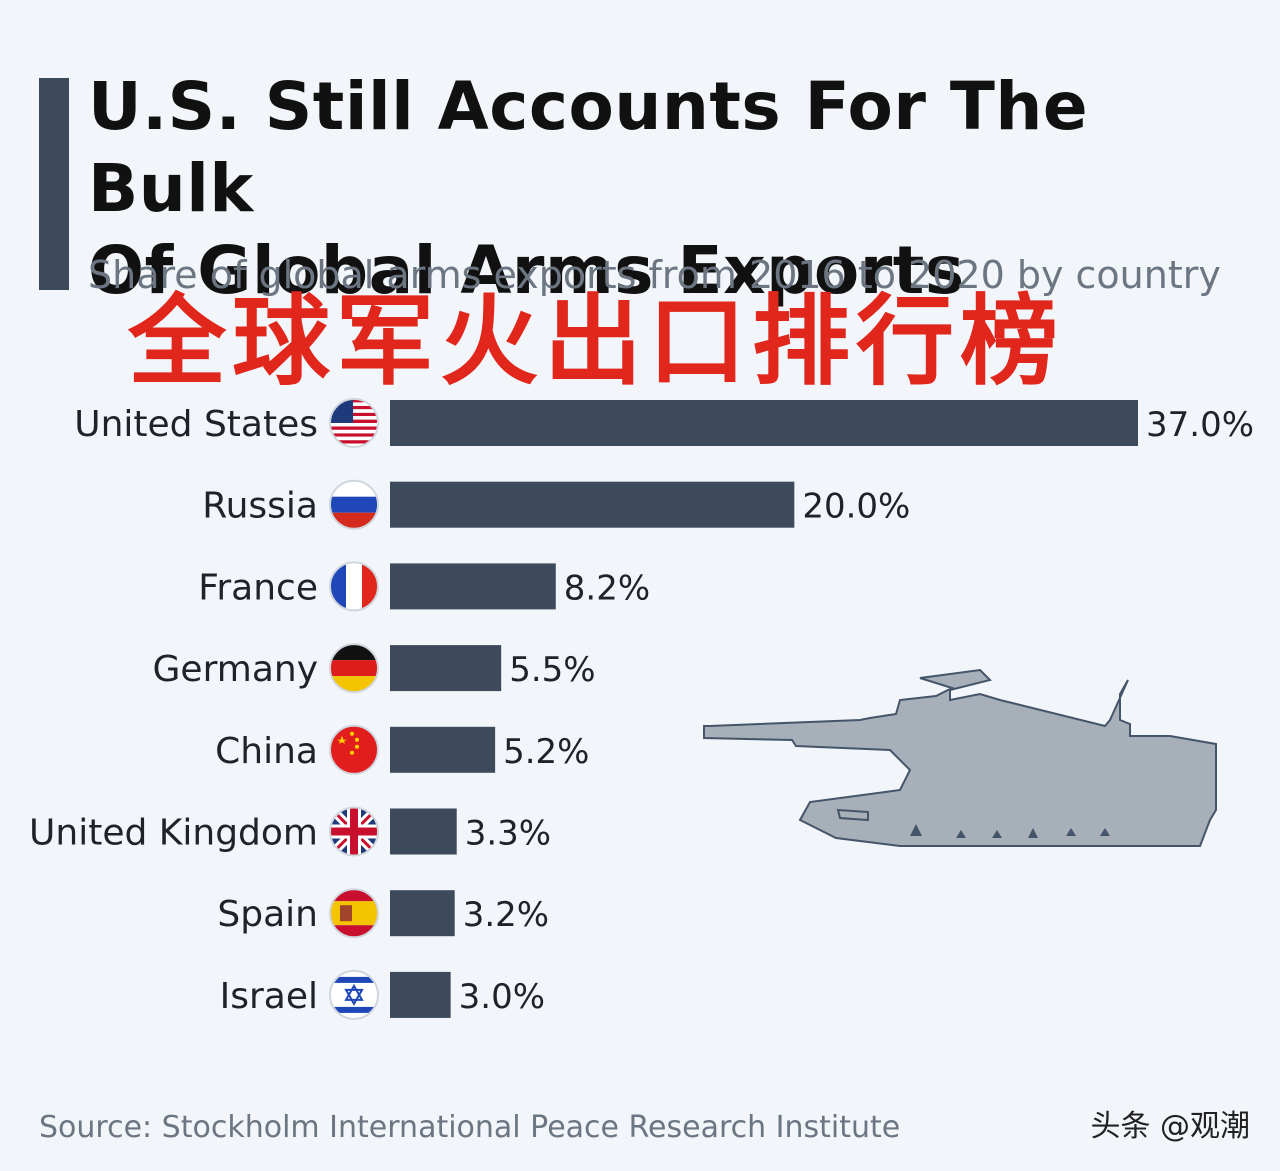 The height and width of the screenshot is (1171, 1280). I want to click on watermark: 头条 @观潮, so click(1170, 1126).